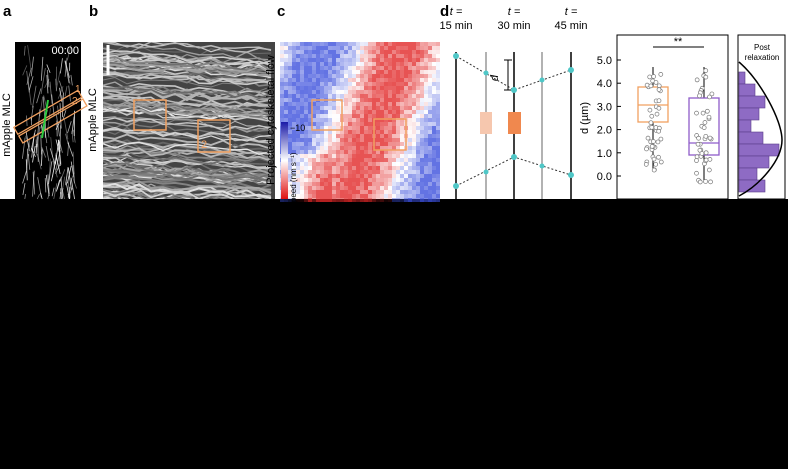 The image size is (788, 469). What do you see at coordinates (570, 26) in the screenshot?
I see `time-label: 45 min` at bounding box center [570, 26].